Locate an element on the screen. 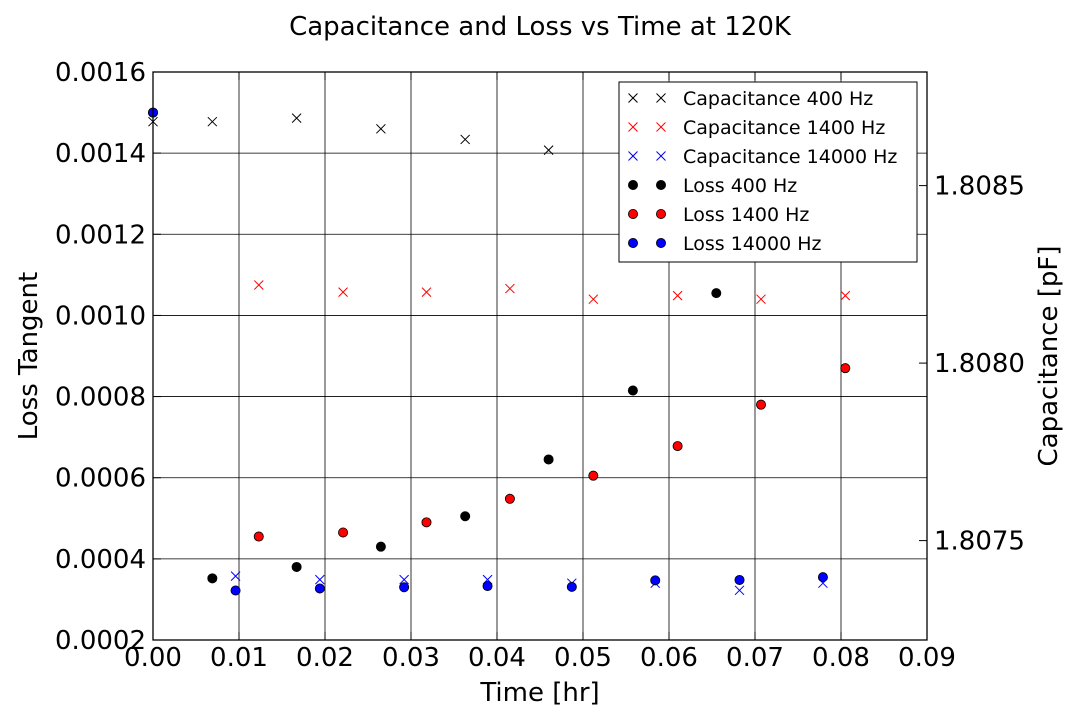 The width and height of the screenshot is (1080, 720). y-tick-label: 0.0002 is located at coordinates (100, 641).